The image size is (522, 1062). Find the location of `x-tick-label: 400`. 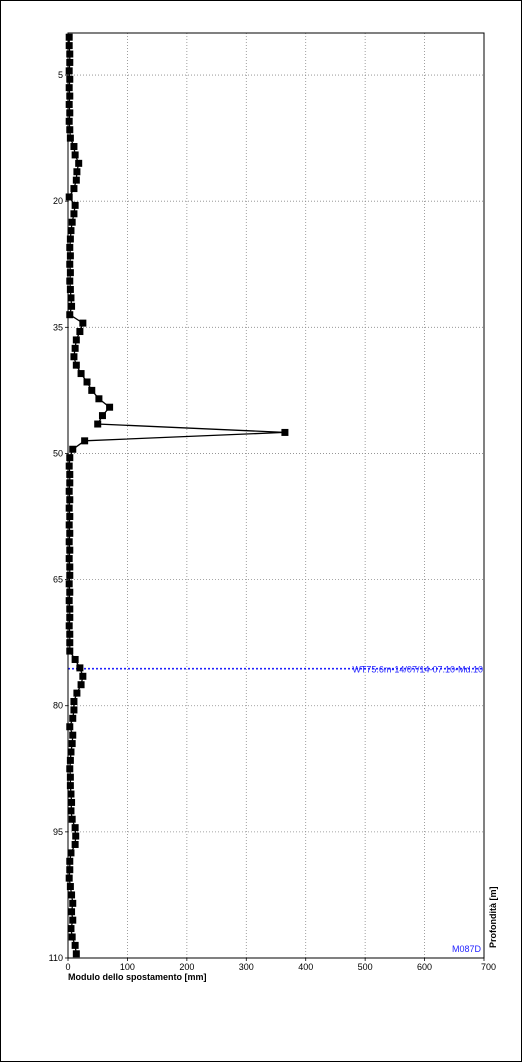

x-tick-label: 400 is located at coordinates (305, 967).